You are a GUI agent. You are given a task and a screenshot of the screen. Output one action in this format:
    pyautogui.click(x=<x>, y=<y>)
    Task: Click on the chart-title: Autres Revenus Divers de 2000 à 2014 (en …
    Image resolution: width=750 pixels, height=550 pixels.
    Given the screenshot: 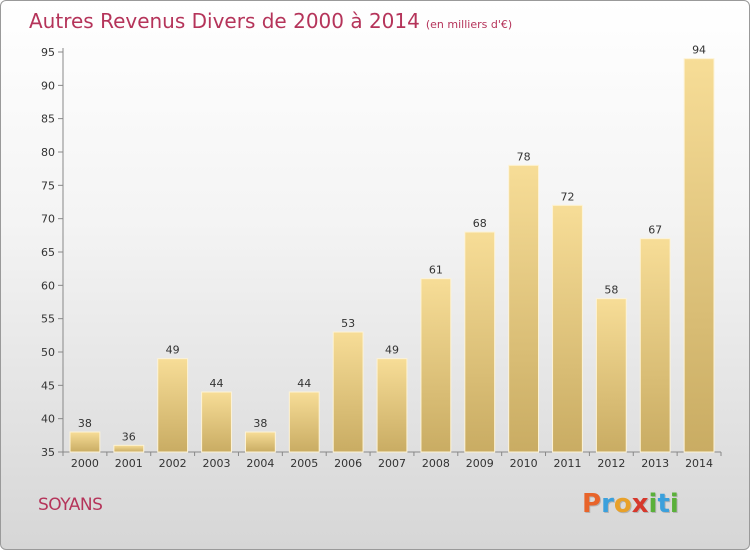 What is the action you would take?
    pyautogui.click(x=270, y=21)
    